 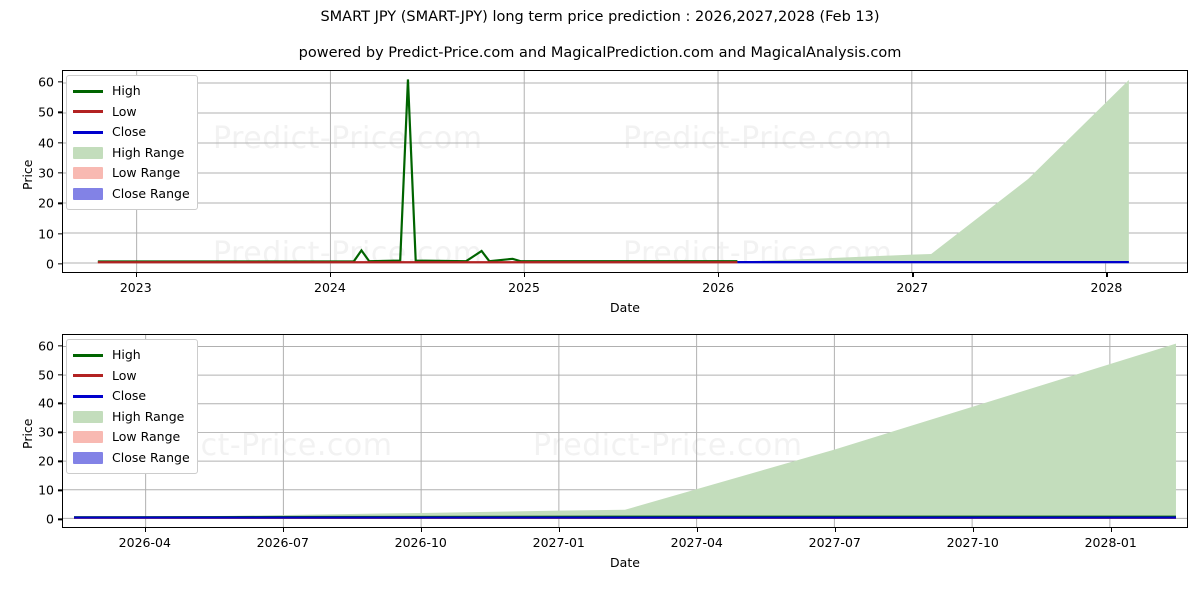 I want to click on x-tick-label: 2026, so click(x=718, y=287).